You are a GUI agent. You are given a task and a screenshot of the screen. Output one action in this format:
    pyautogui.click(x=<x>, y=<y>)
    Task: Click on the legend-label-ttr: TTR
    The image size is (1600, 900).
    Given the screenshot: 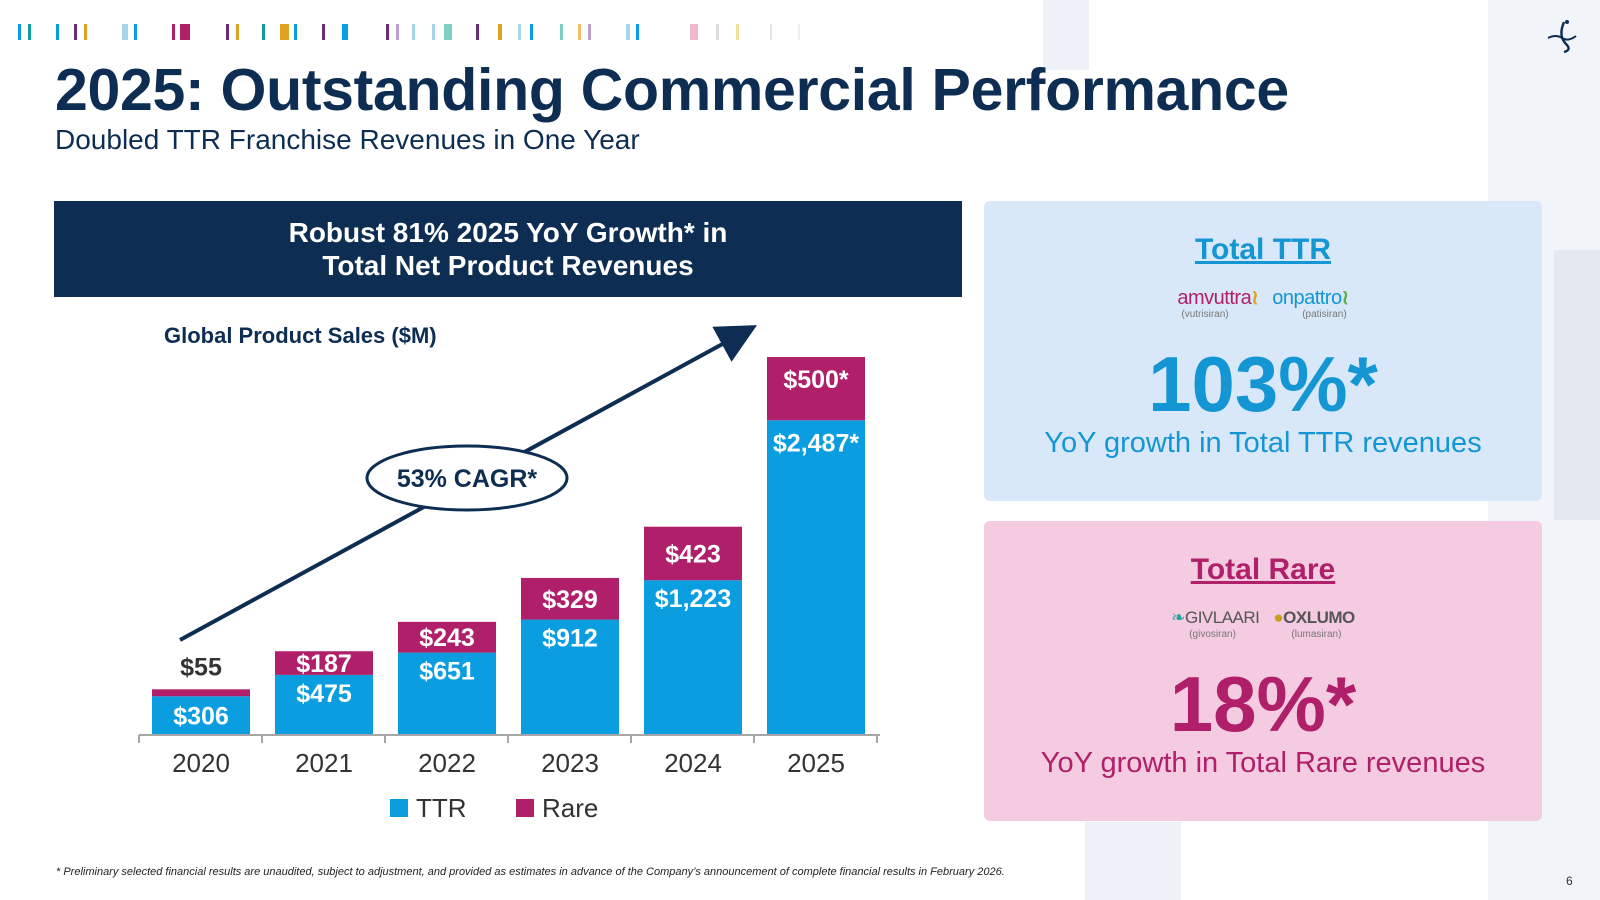 What is the action you would take?
    pyautogui.click(x=441, y=808)
    